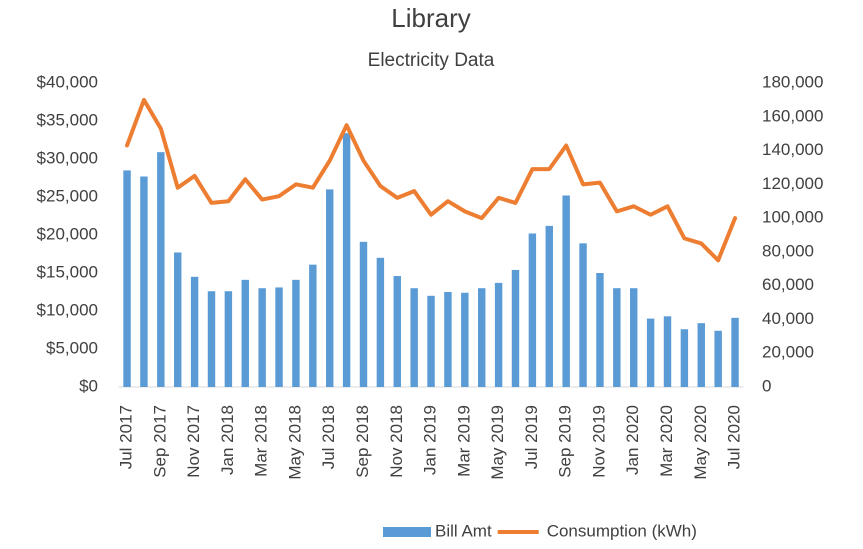 The width and height of the screenshot is (863, 549). What do you see at coordinates (294, 442) in the screenshot?
I see `x-tick-label: May 2018` at bounding box center [294, 442].